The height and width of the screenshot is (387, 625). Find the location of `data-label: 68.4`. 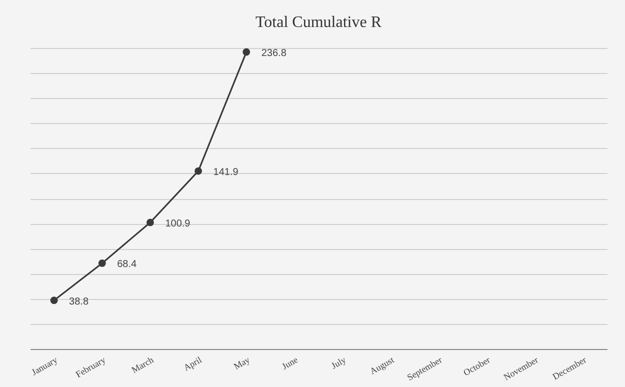

data-label: 68.4 is located at coordinates (127, 264).